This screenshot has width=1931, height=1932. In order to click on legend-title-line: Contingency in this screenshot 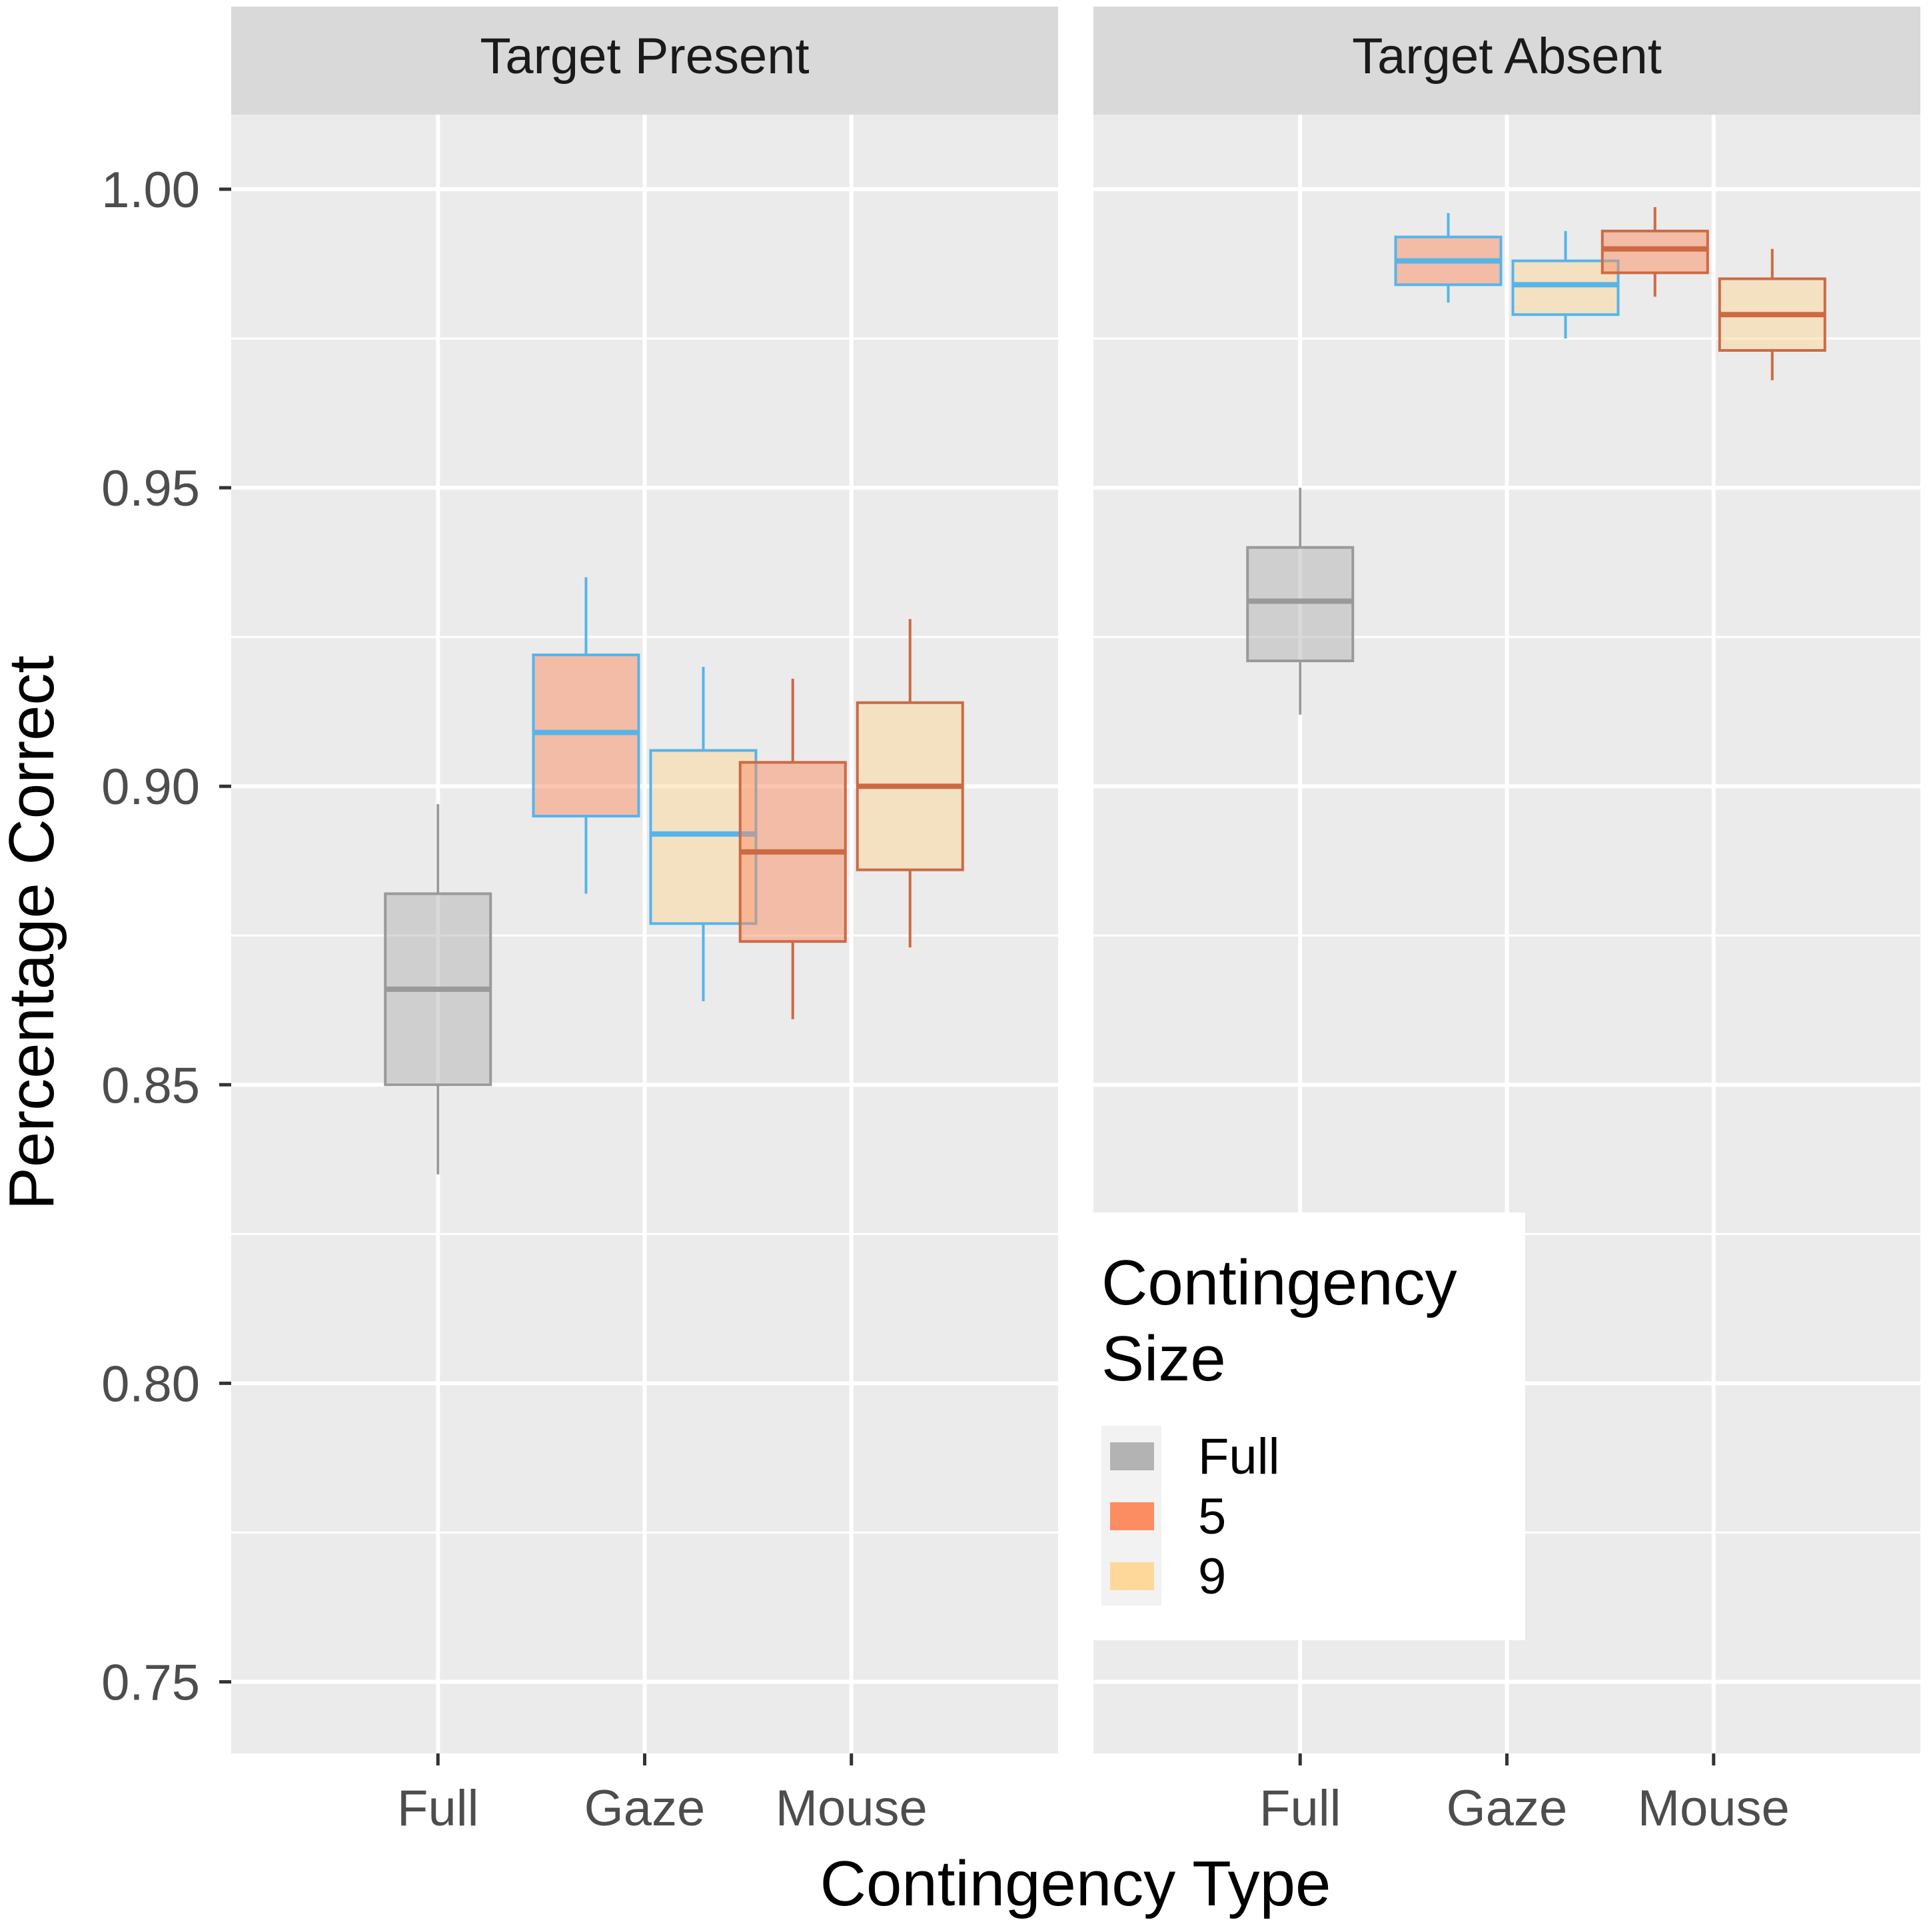, I will do `click(1279, 1282)`.